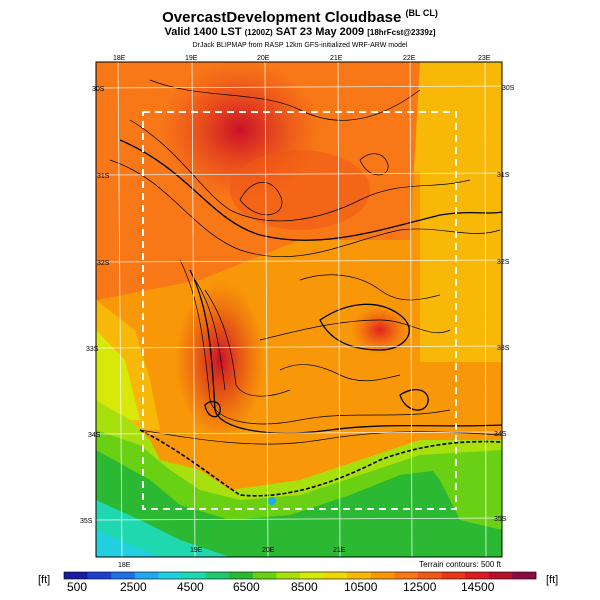 This screenshot has height=600, width=600. Describe the element at coordinates (361, 587) in the screenshot. I see `colorbar-tick: 10500` at that location.